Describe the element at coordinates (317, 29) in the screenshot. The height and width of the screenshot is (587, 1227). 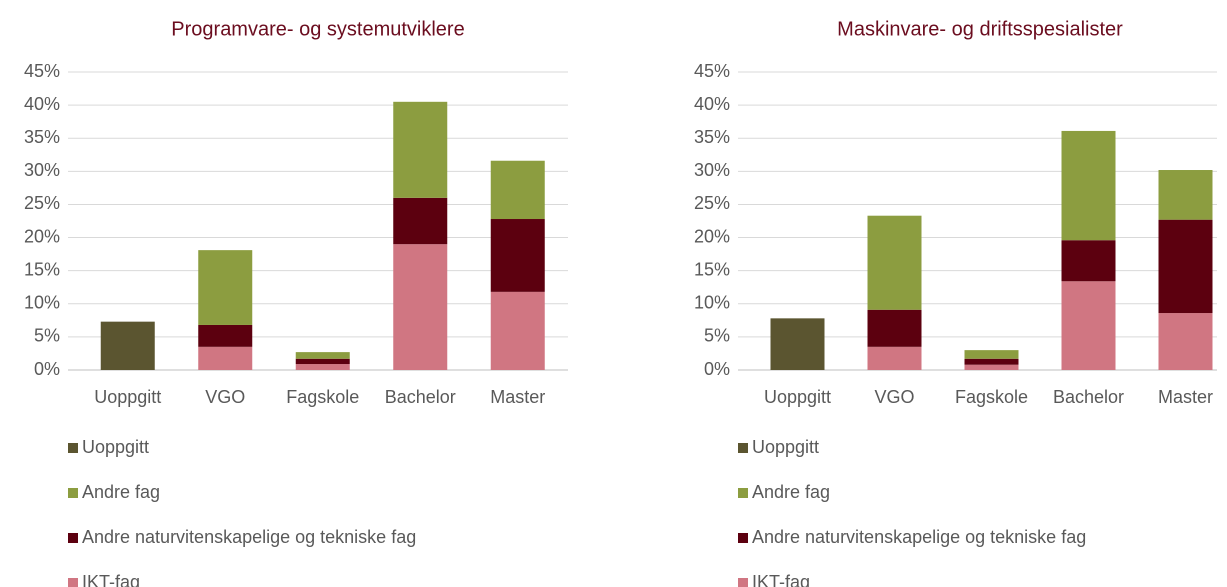
I see `chart-title: Programvare- og systemutviklere` at that location.